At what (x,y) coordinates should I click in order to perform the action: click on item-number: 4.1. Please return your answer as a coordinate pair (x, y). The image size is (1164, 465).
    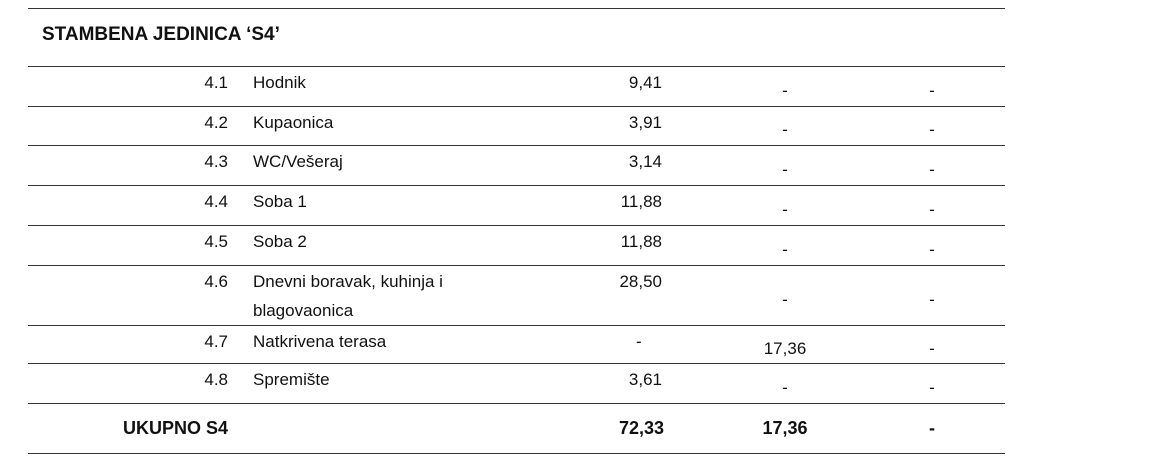
    Looking at the image, I should click on (216, 82).